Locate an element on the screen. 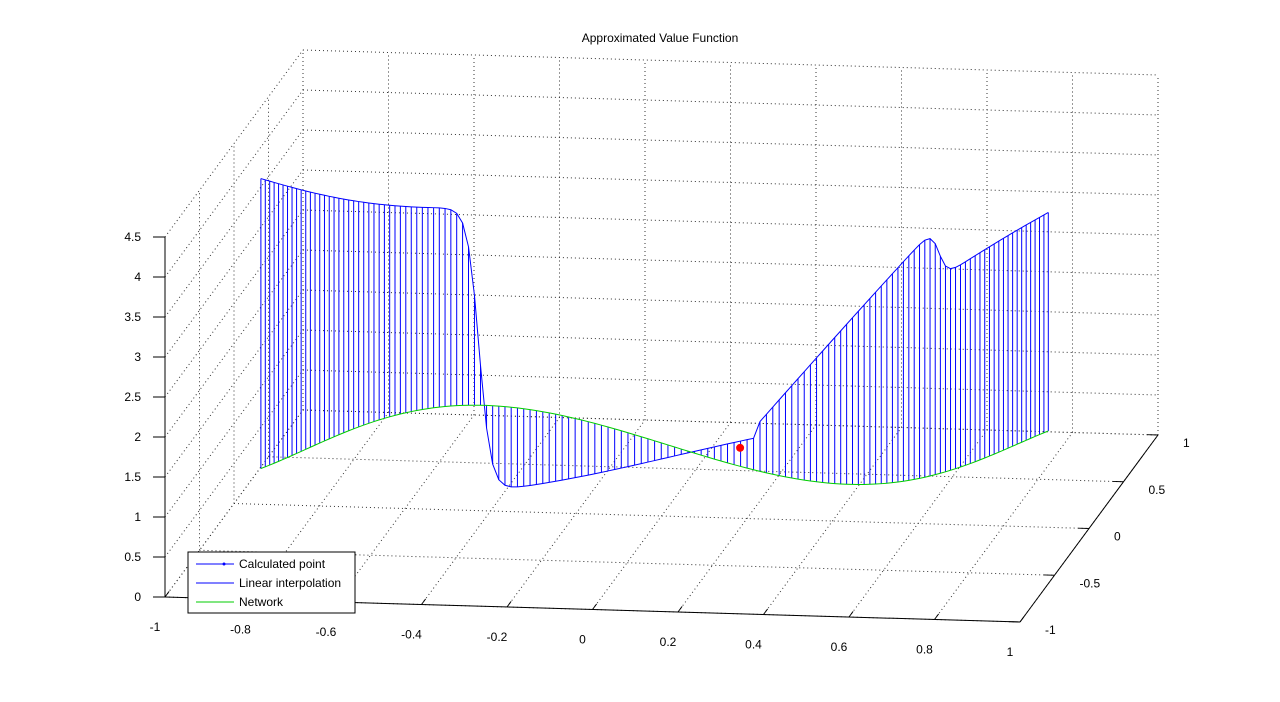  x-tick-label: 1 is located at coordinates (1010, 652).